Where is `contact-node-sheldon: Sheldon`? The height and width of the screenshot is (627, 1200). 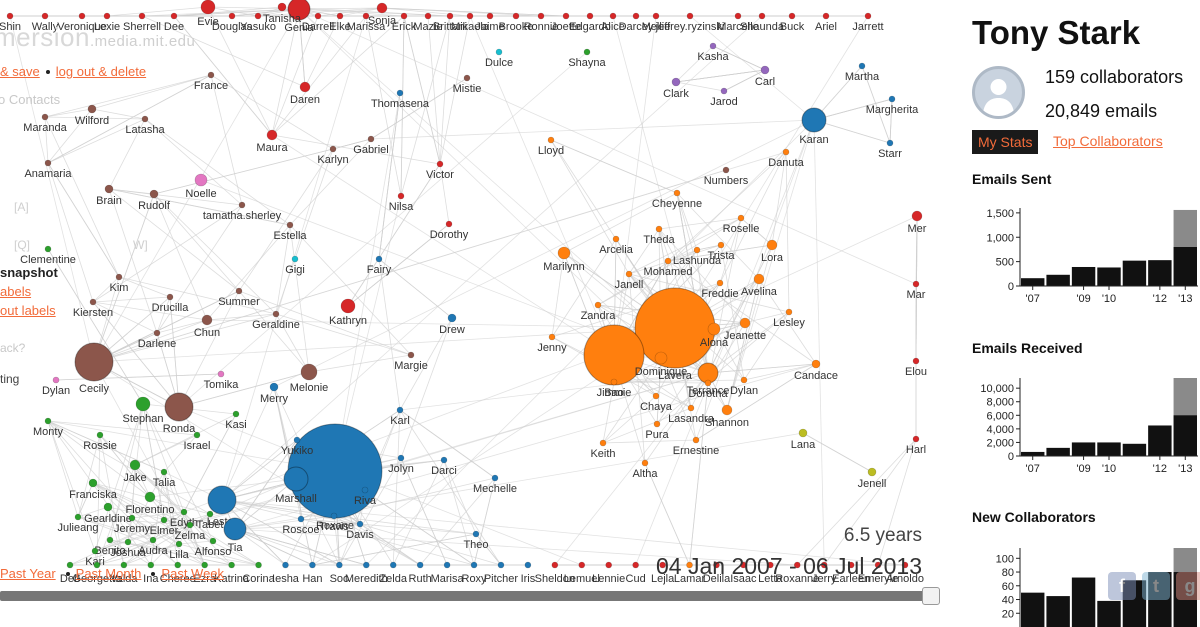 contact-node-sheldon: Sheldon is located at coordinates (555, 573).